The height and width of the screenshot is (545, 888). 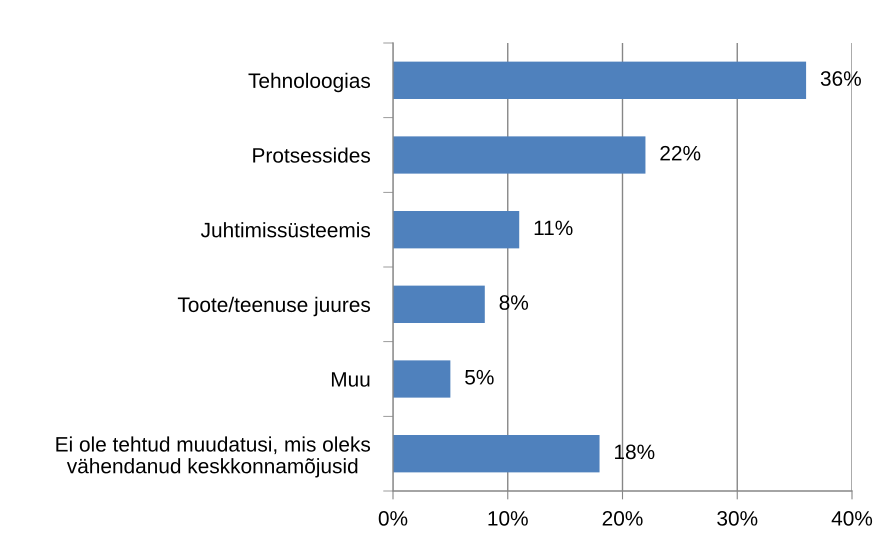 What do you see at coordinates (680, 153) in the screenshot?
I see `data-label: 22%` at bounding box center [680, 153].